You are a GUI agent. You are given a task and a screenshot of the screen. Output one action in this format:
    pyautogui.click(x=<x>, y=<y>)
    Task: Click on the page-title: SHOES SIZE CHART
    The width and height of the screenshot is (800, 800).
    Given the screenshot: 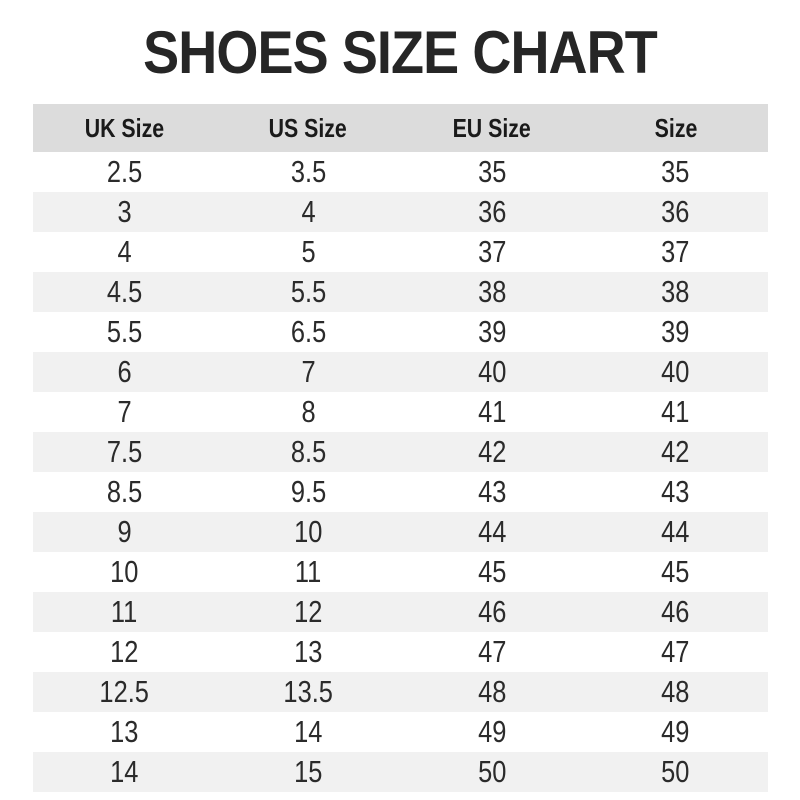 What is the action you would take?
    pyautogui.click(x=400, y=52)
    